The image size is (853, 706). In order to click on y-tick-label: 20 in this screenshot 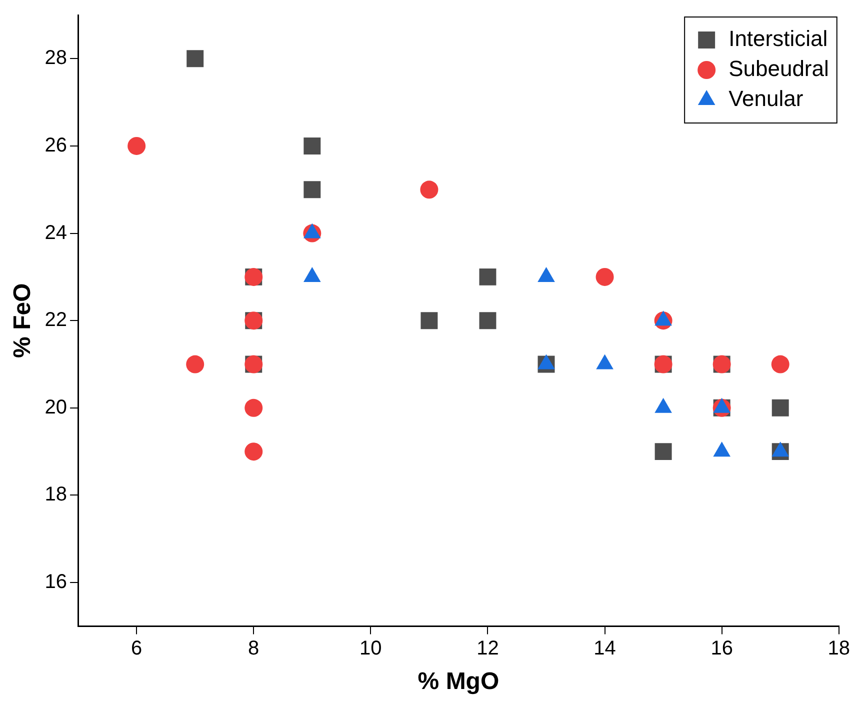, I will do `click(56, 407)`.